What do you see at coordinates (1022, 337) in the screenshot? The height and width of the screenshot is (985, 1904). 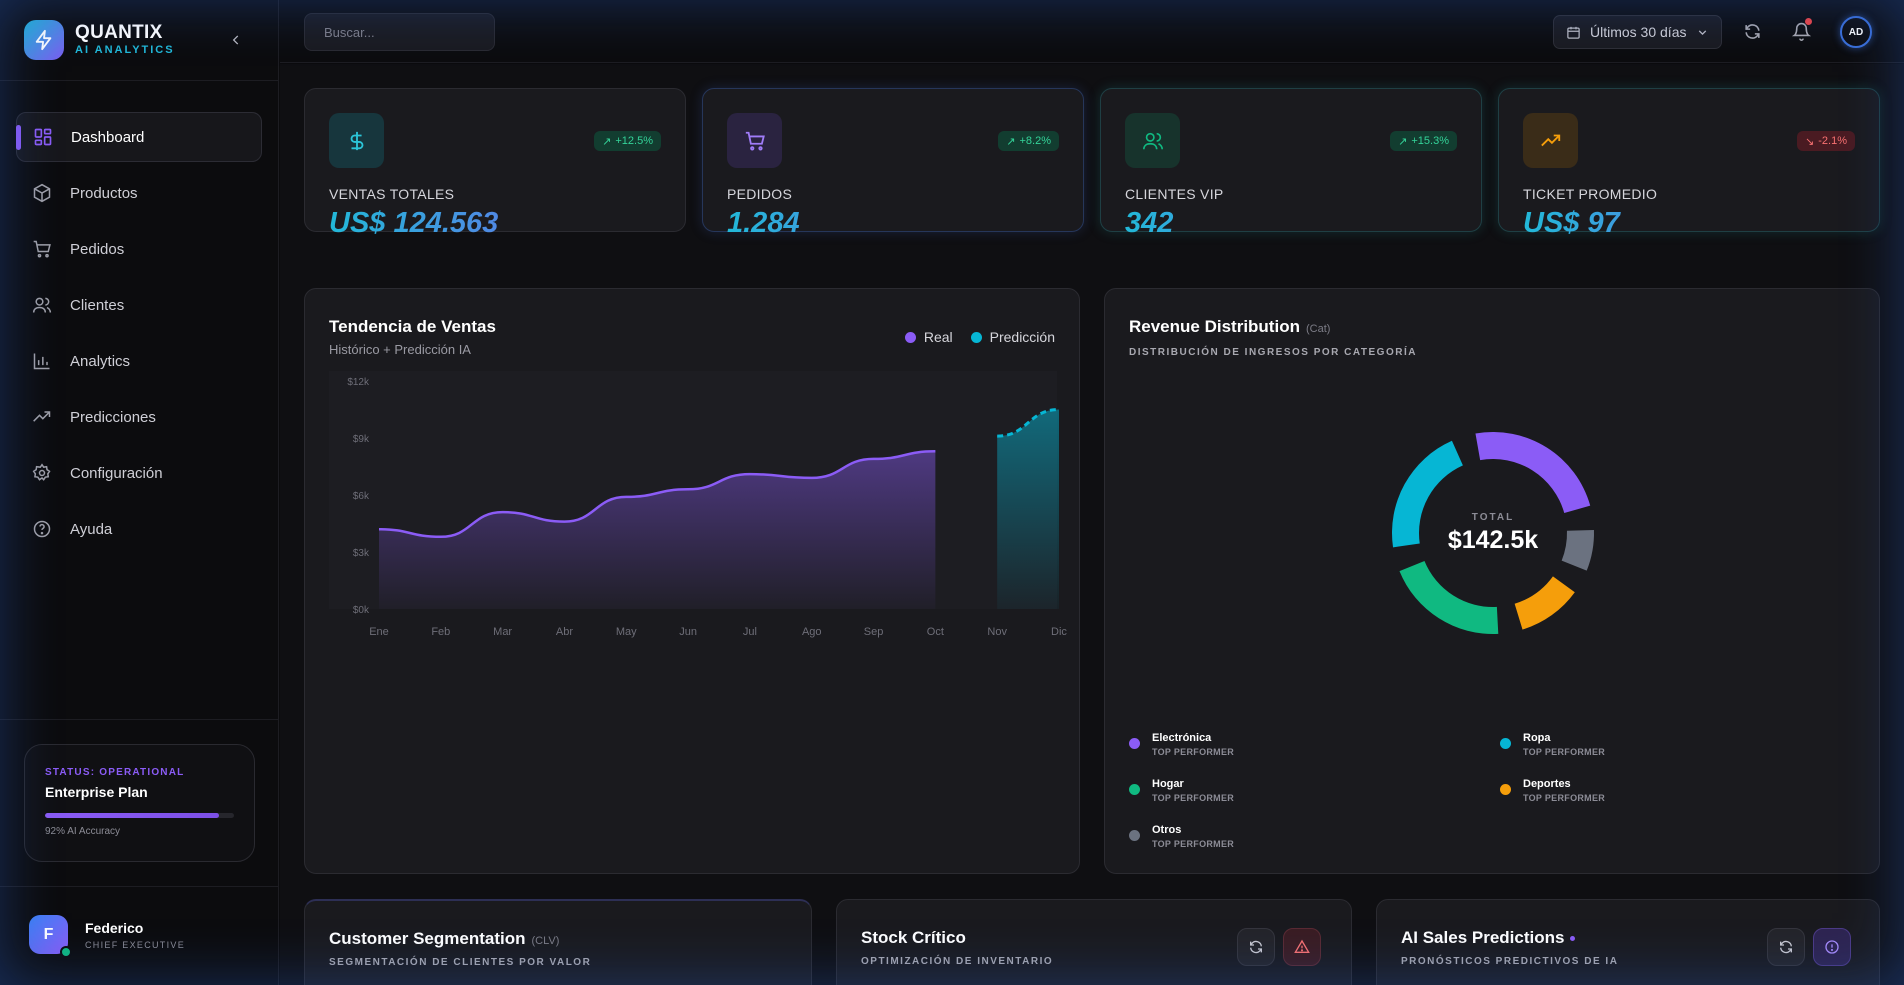 I see `legend-label: Predicción` at bounding box center [1022, 337].